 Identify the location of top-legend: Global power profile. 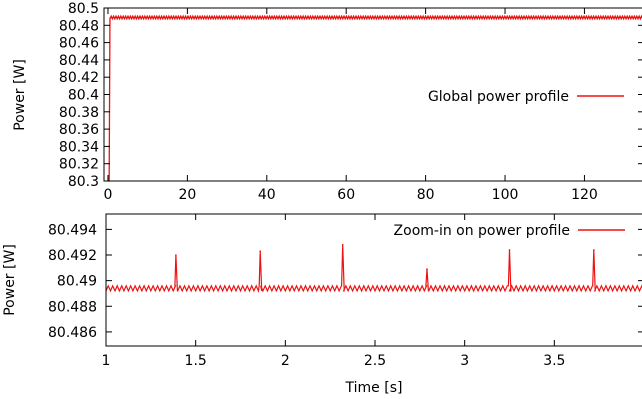
(526, 97).